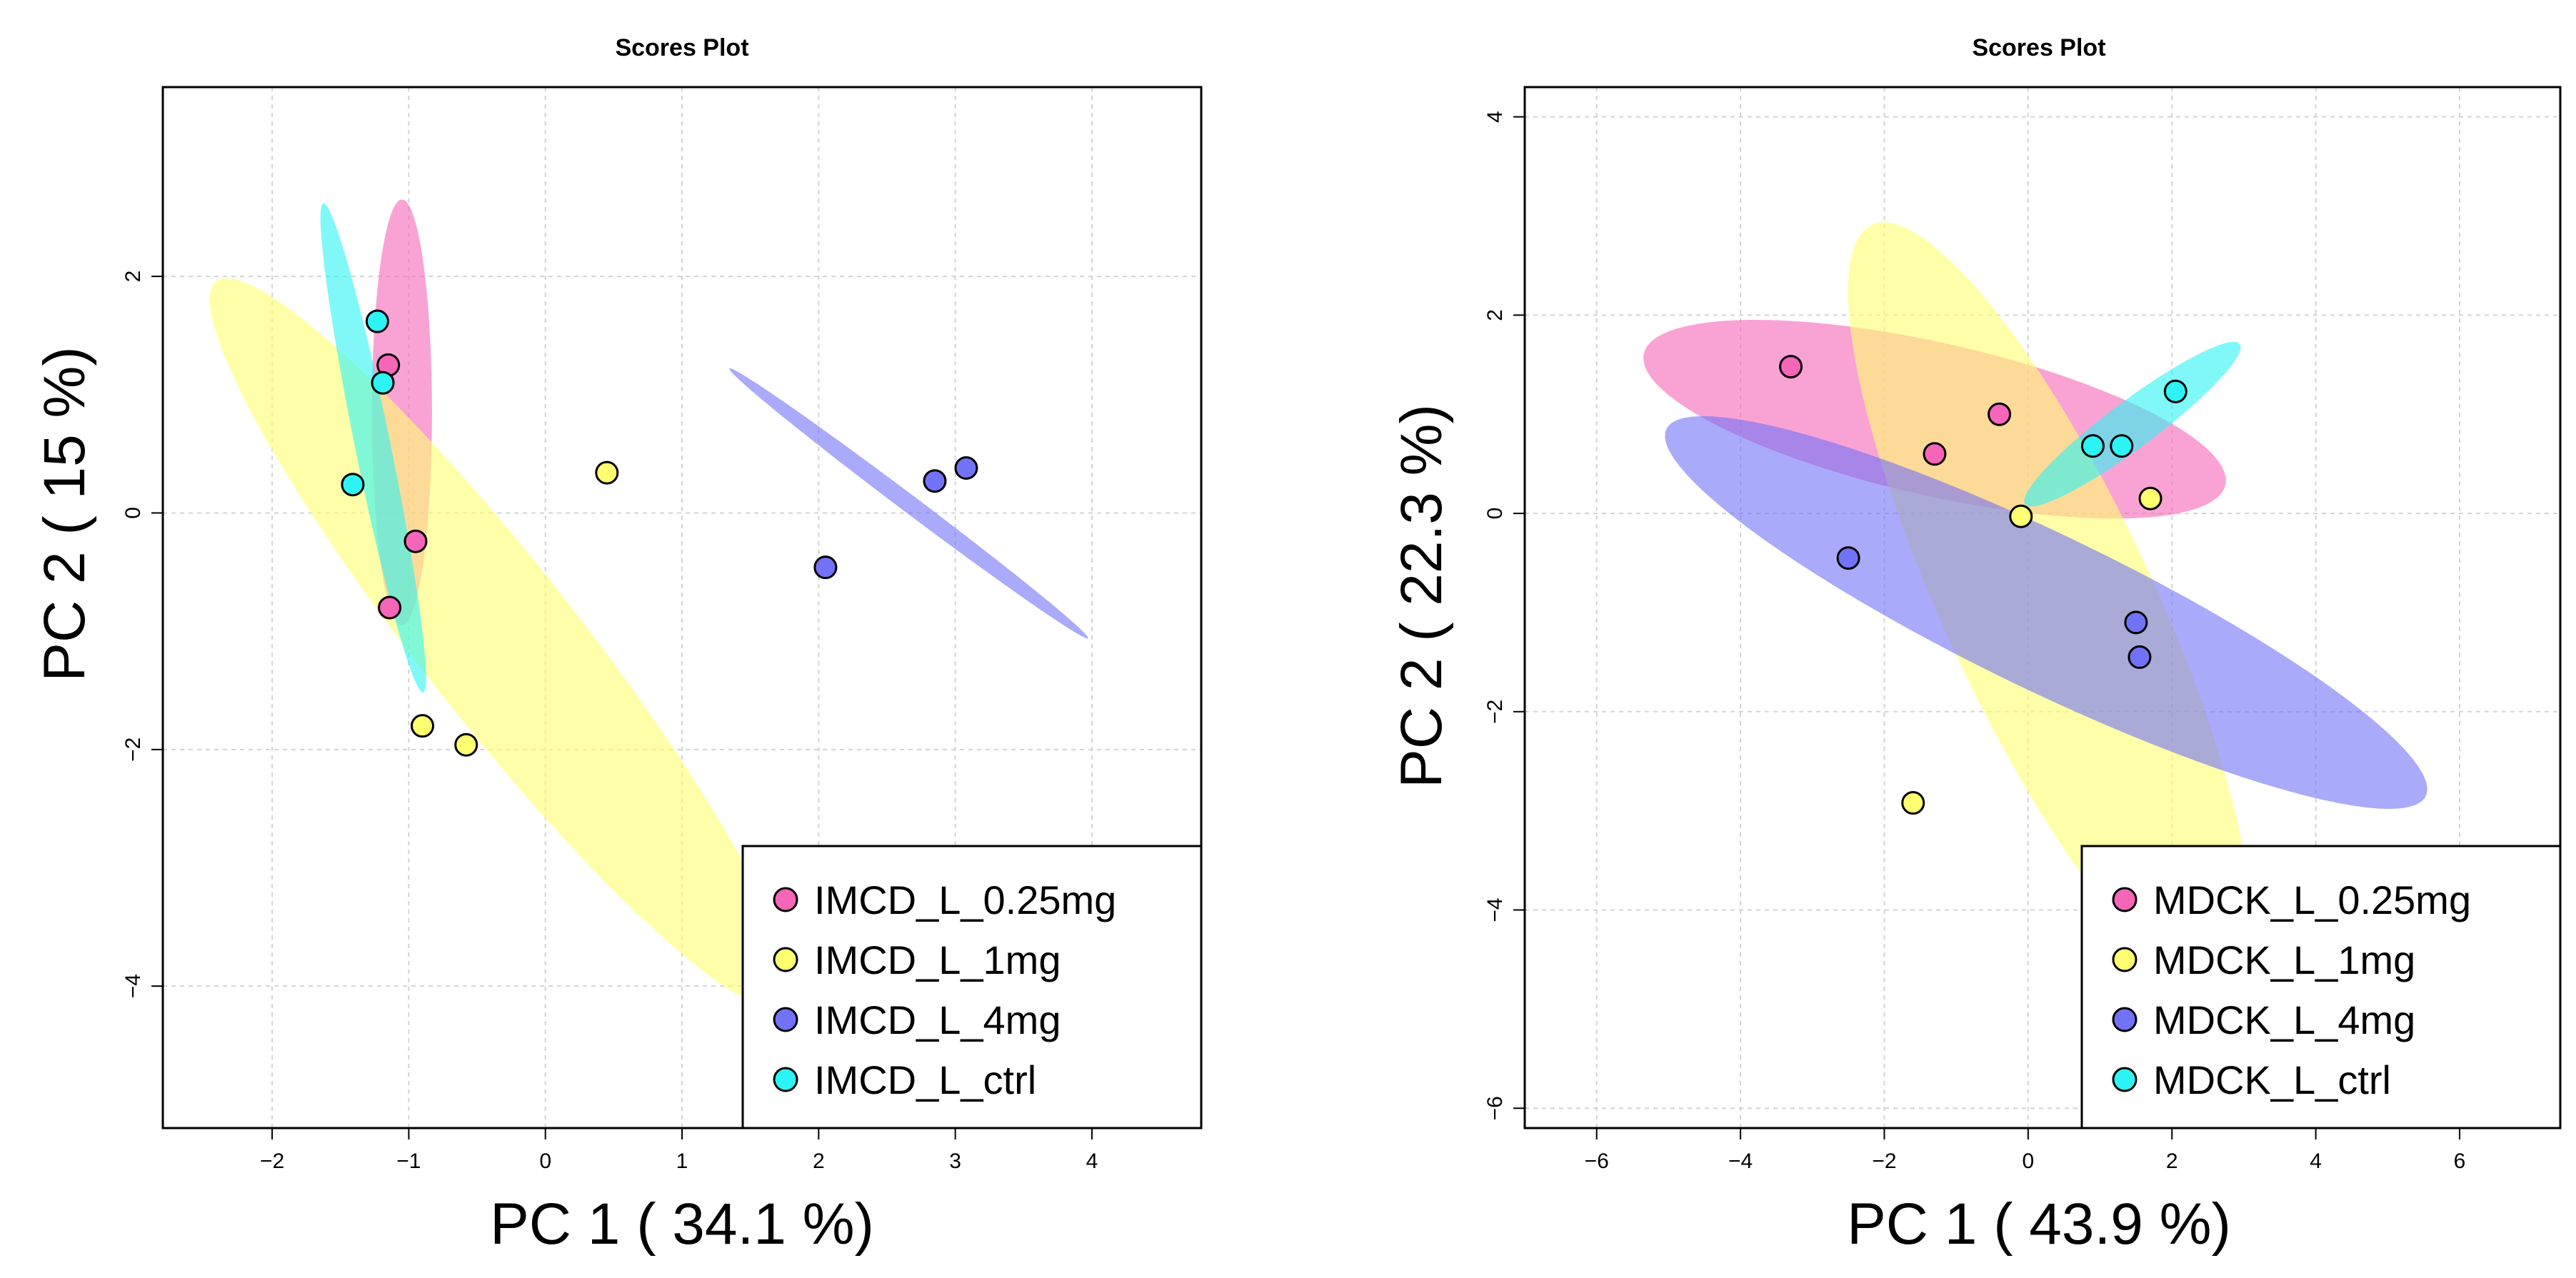  Describe the element at coordinates (408, 1161) in the screenshot. I see `x-tick-label: −1` at that location.